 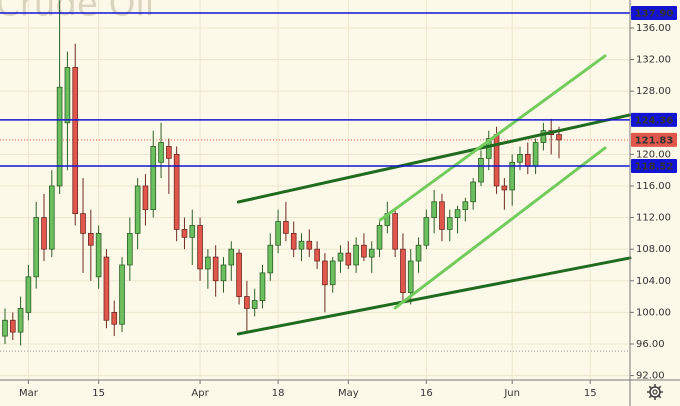 What do you see at coordinates (653, 249) in the screenshot?
I see `y-tick-label: 108.00` at bounding box center [653, 249].